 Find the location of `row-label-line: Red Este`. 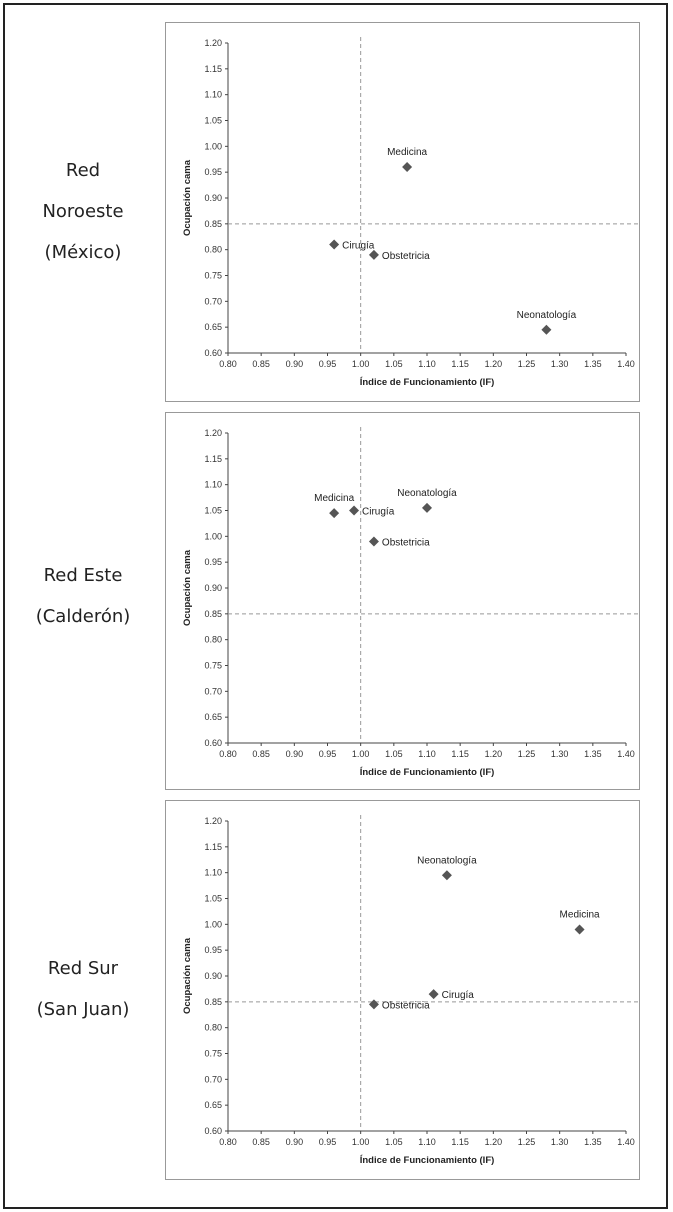

row-label-line: Red Este is located at coordinates (83, 575).